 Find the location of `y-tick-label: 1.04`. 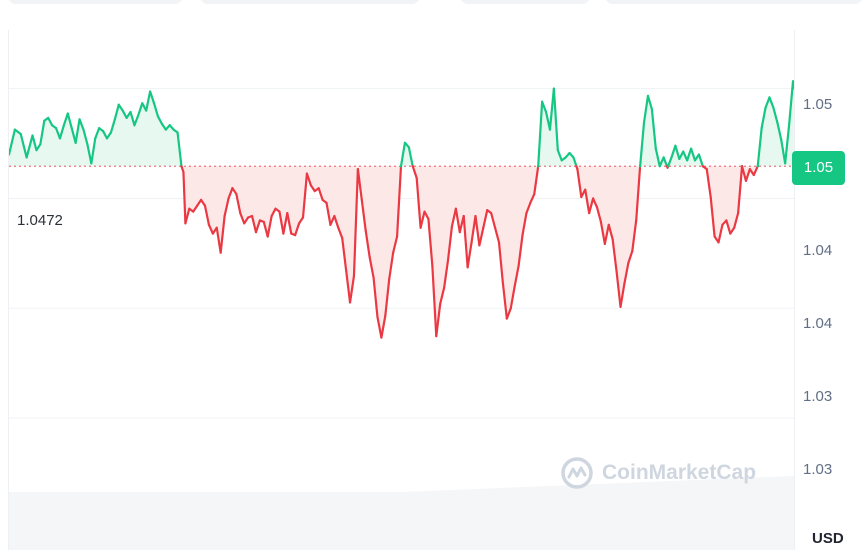

y-tick-label: 1.04 is located at coordinates (818, 250).